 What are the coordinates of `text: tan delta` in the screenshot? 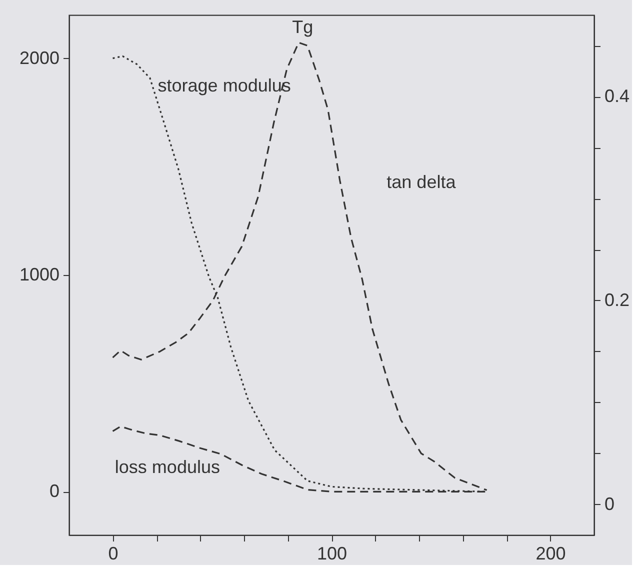 It's located at (421, 182).